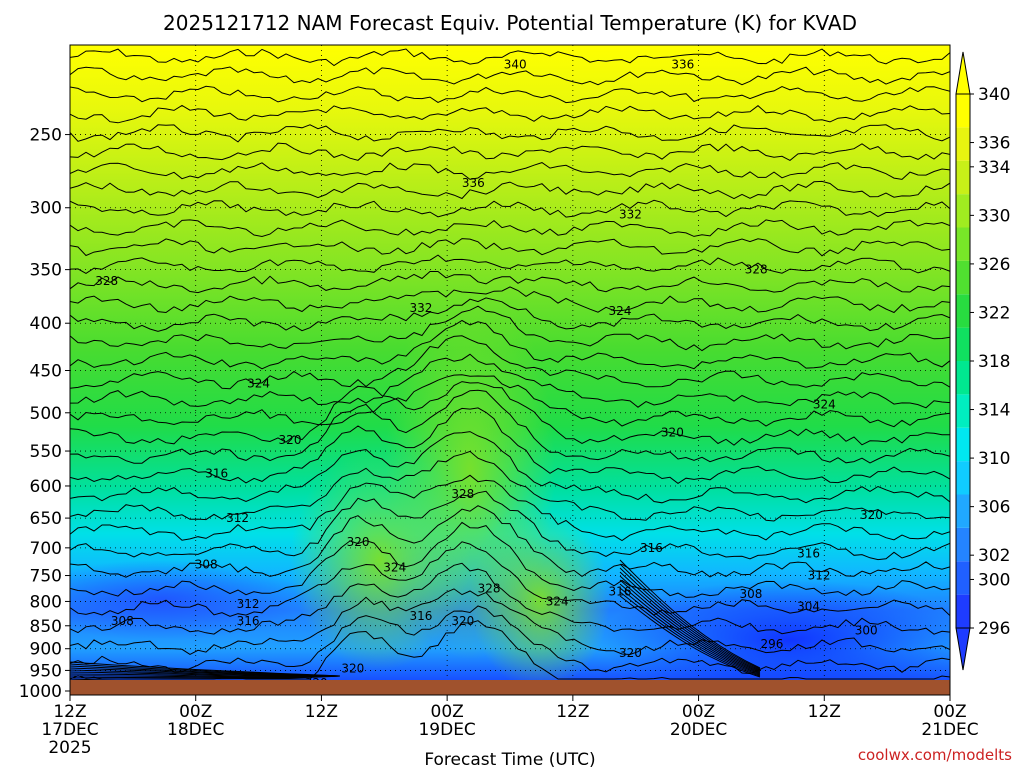 This screenshot has height=768, width=1024. I want to click on colorbar-label: 306, so click(994, 508).